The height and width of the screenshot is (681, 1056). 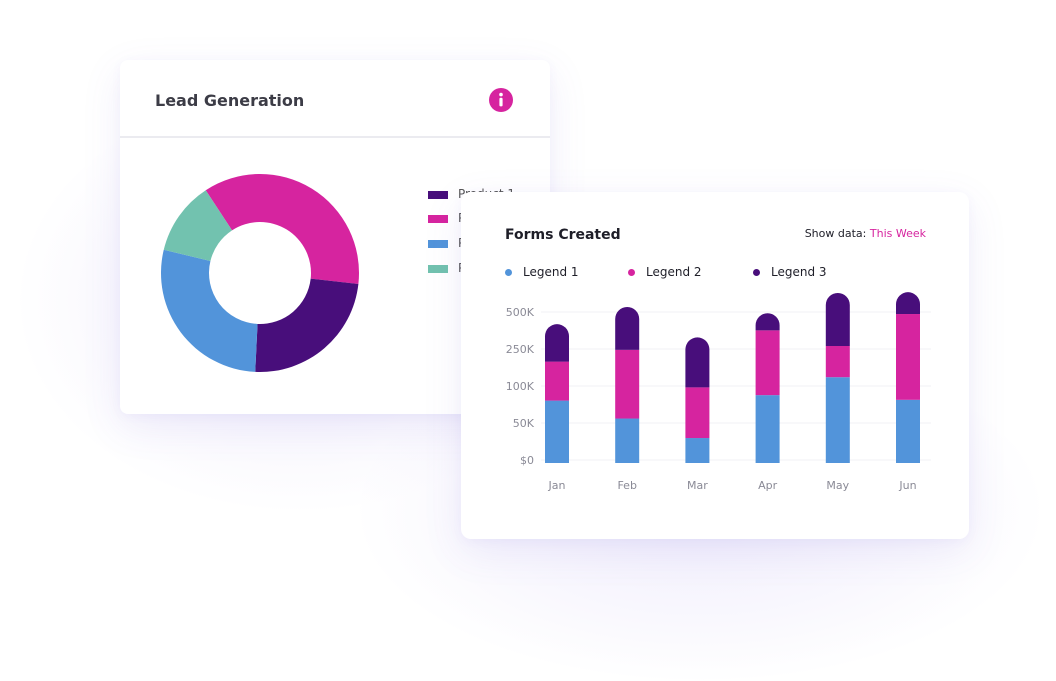 I want to click on x-tick-label: Jan, so click(x=557, y=485).